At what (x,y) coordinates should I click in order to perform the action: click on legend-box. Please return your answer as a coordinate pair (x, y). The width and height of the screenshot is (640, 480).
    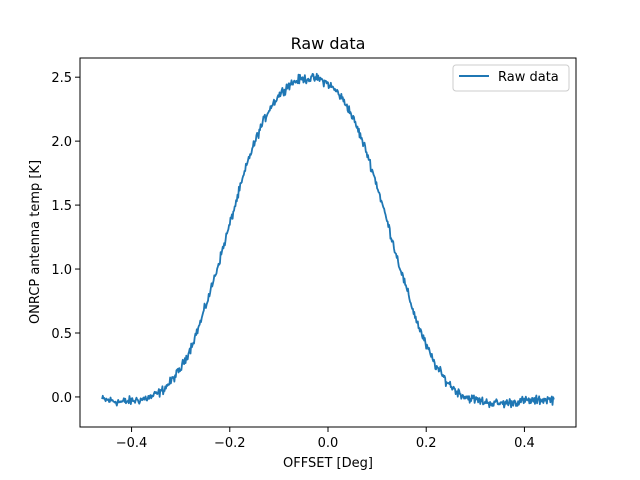
    Looking at the image, I should click on (511, 78).